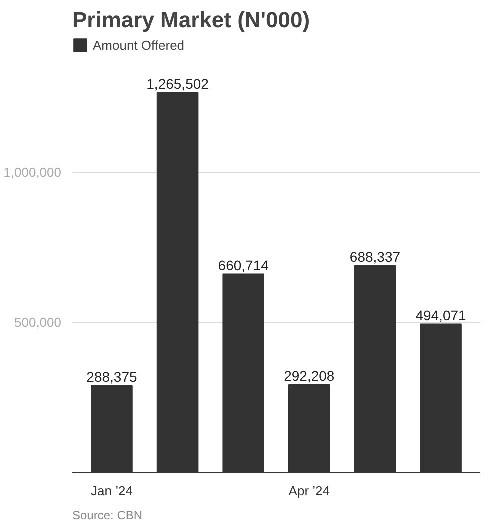  Describe the element at coordinates (112, 491) in the screenshot. I see `x-tick-label: Jan ’24` at that location.